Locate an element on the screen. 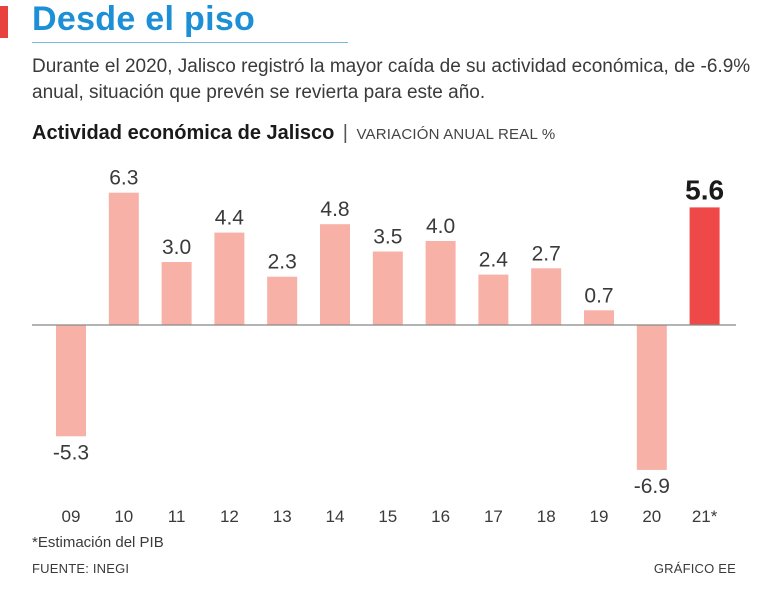 The width and height of the screenshot is (768, 598). value-label: 0.7 is located at coordinates (598, 295).